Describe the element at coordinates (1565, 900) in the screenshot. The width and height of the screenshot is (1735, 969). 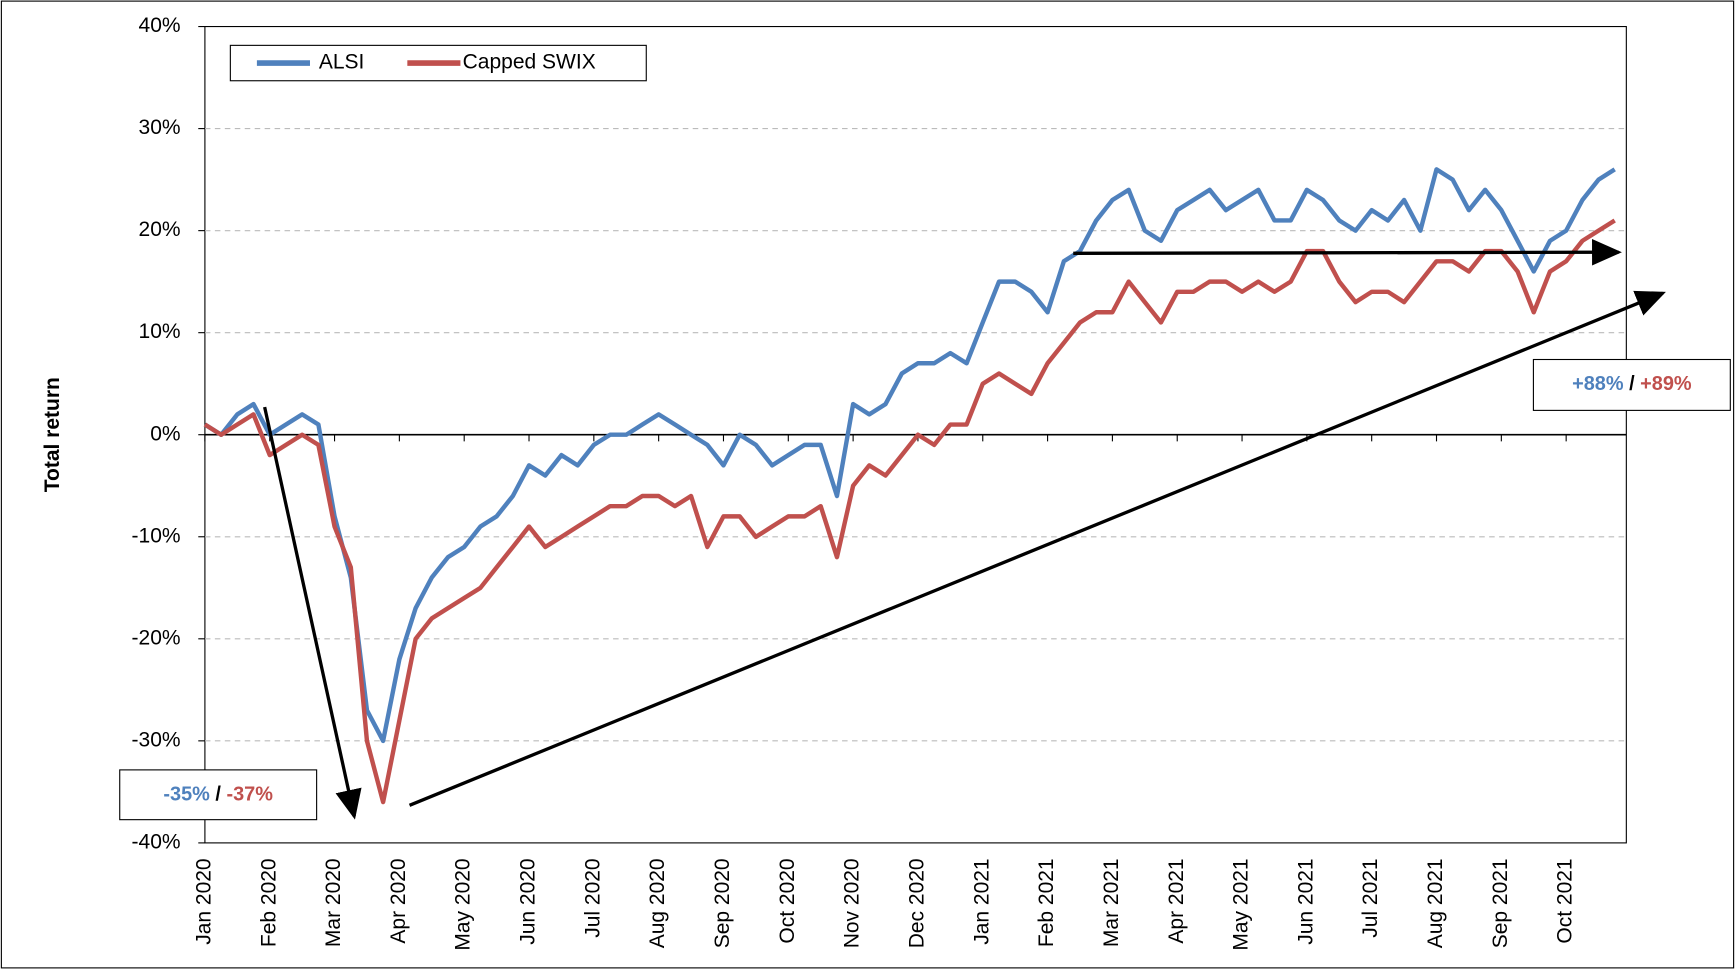
I see `x-tick-label: Oct 2021` at that location.